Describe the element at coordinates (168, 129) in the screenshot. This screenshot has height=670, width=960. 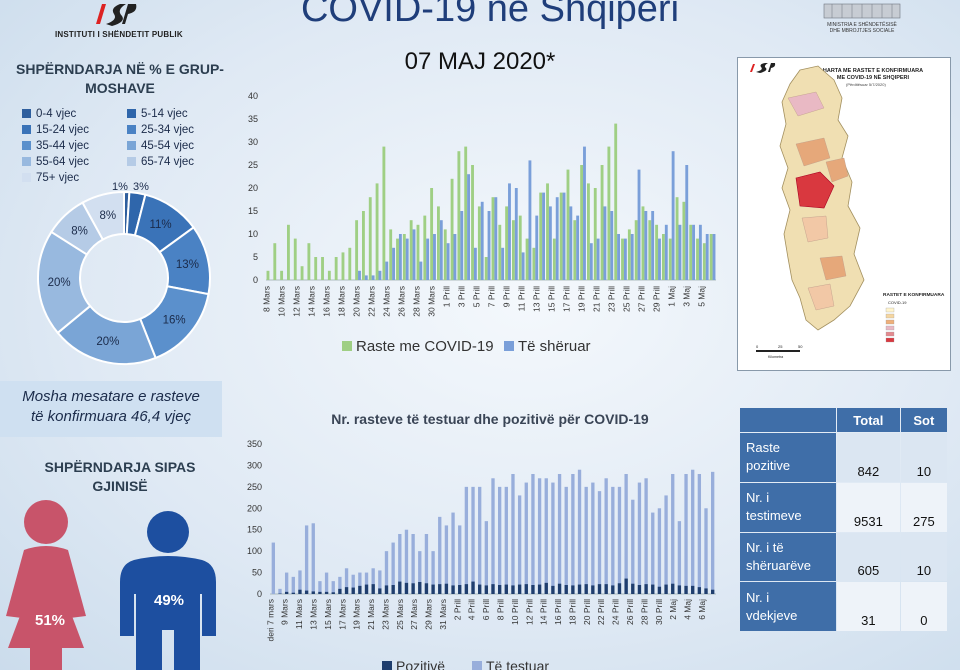
I see `legend-label: 25-34 vjec` at that location.